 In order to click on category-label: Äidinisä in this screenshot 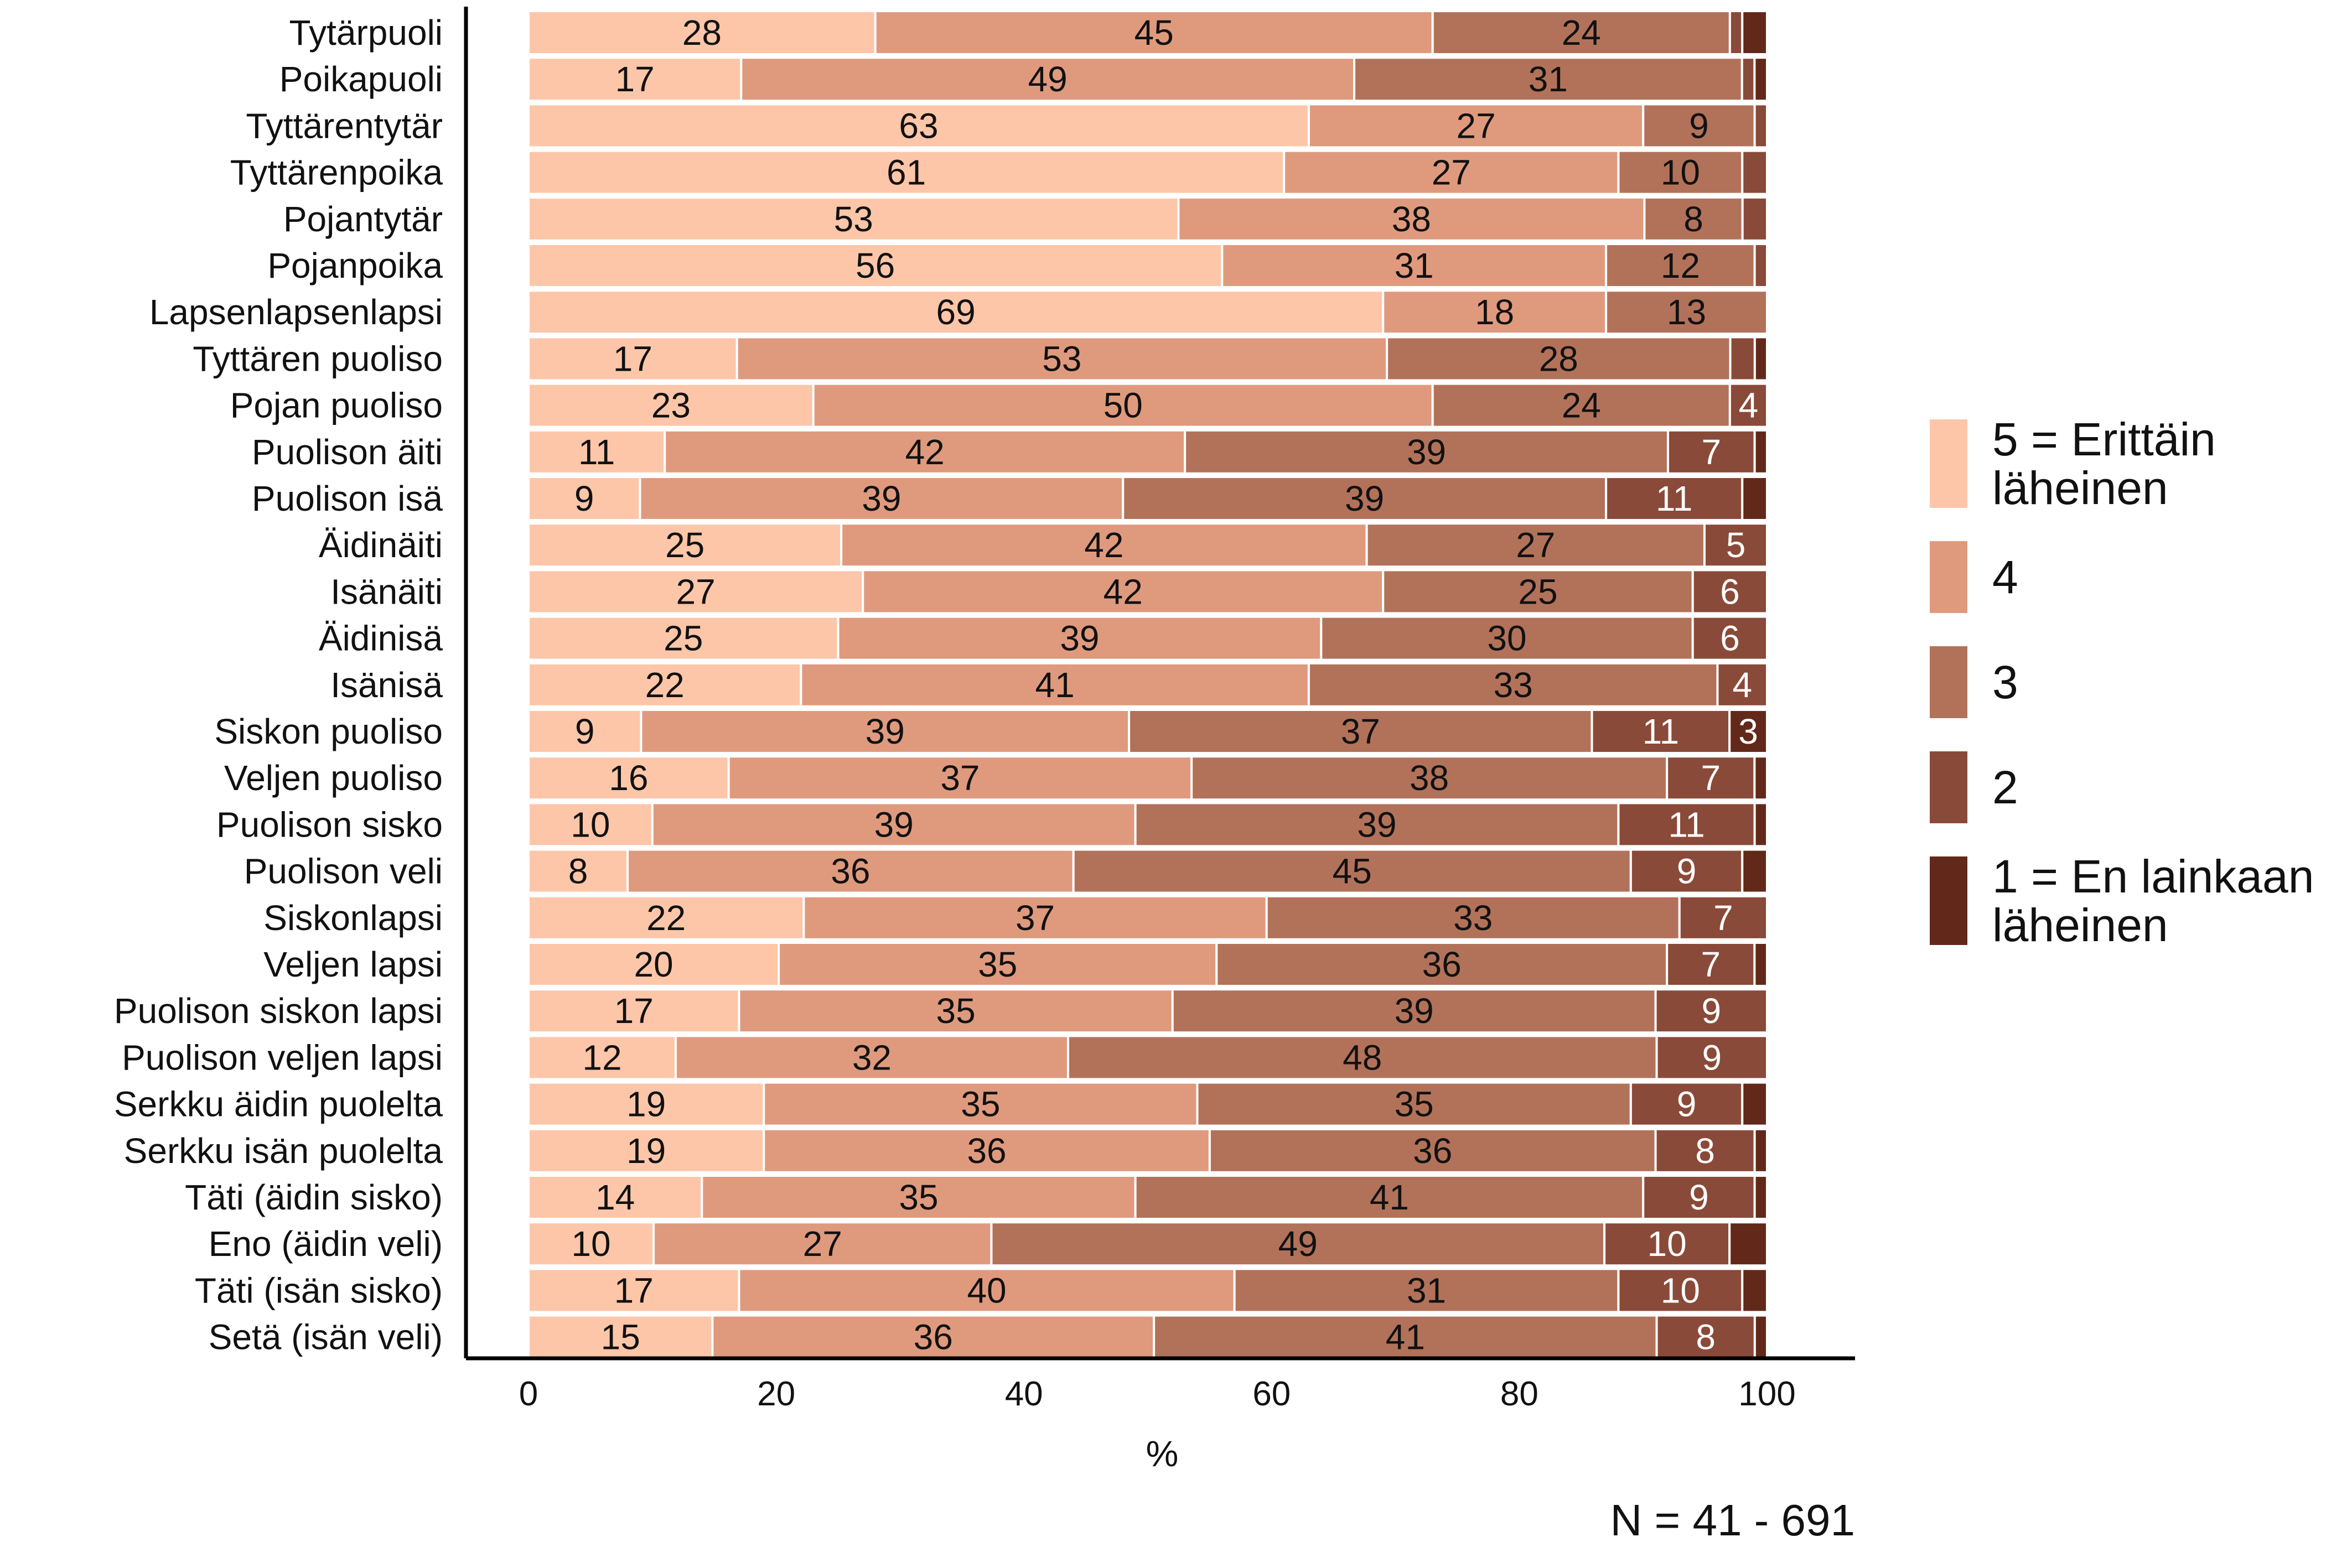, I will do `click(381, 639)`.